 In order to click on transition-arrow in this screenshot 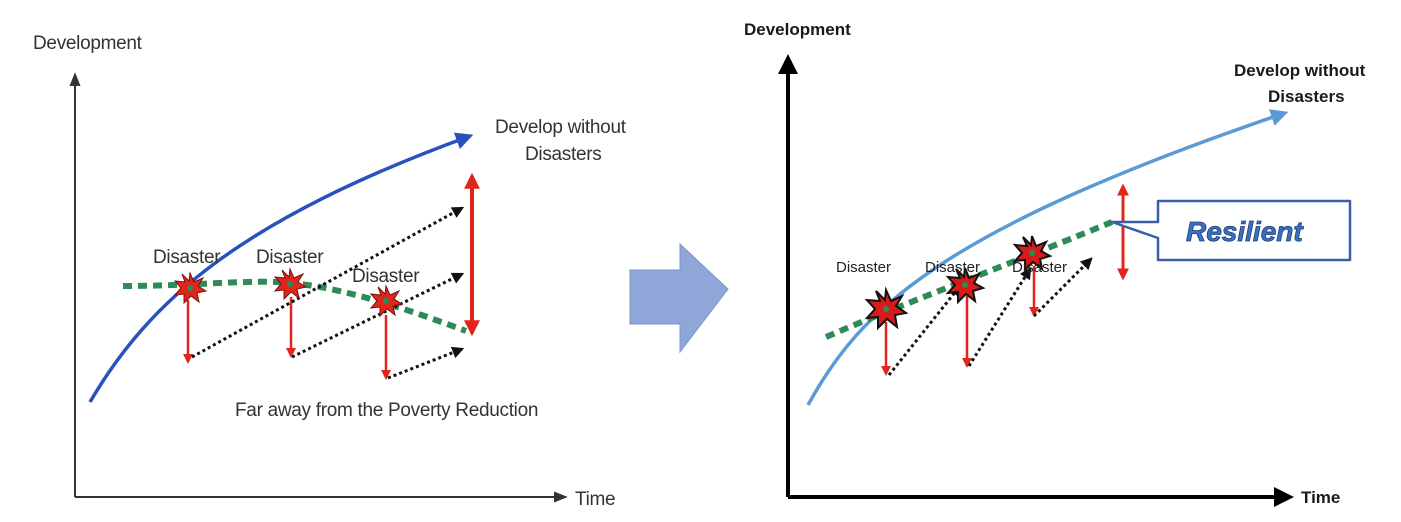, I will do `click(679, 298)`.